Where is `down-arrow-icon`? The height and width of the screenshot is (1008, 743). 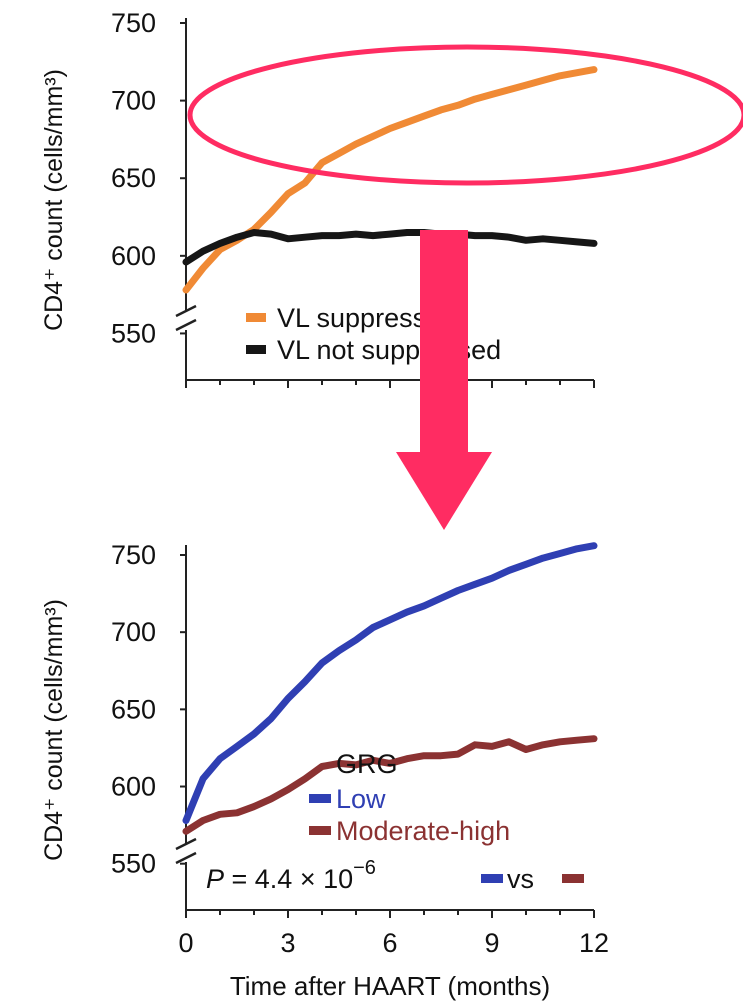 down-arrow-icon is located at coordinates (444, 380).